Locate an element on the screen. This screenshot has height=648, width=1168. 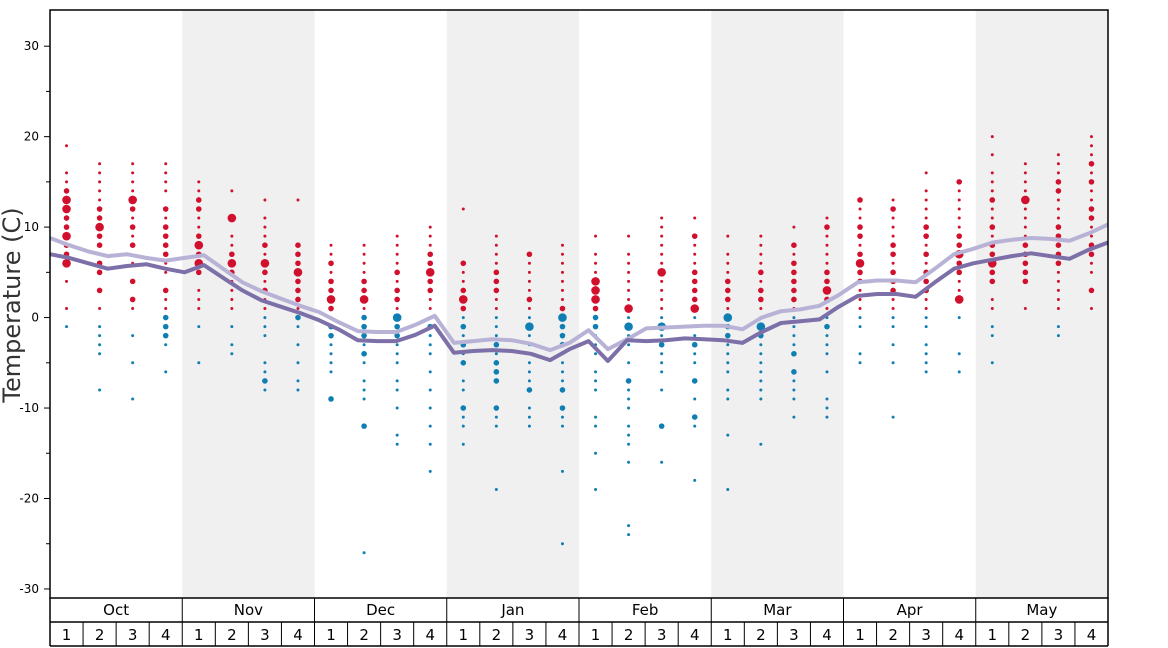
week-label: 1 is located at coordinates (596, 635).